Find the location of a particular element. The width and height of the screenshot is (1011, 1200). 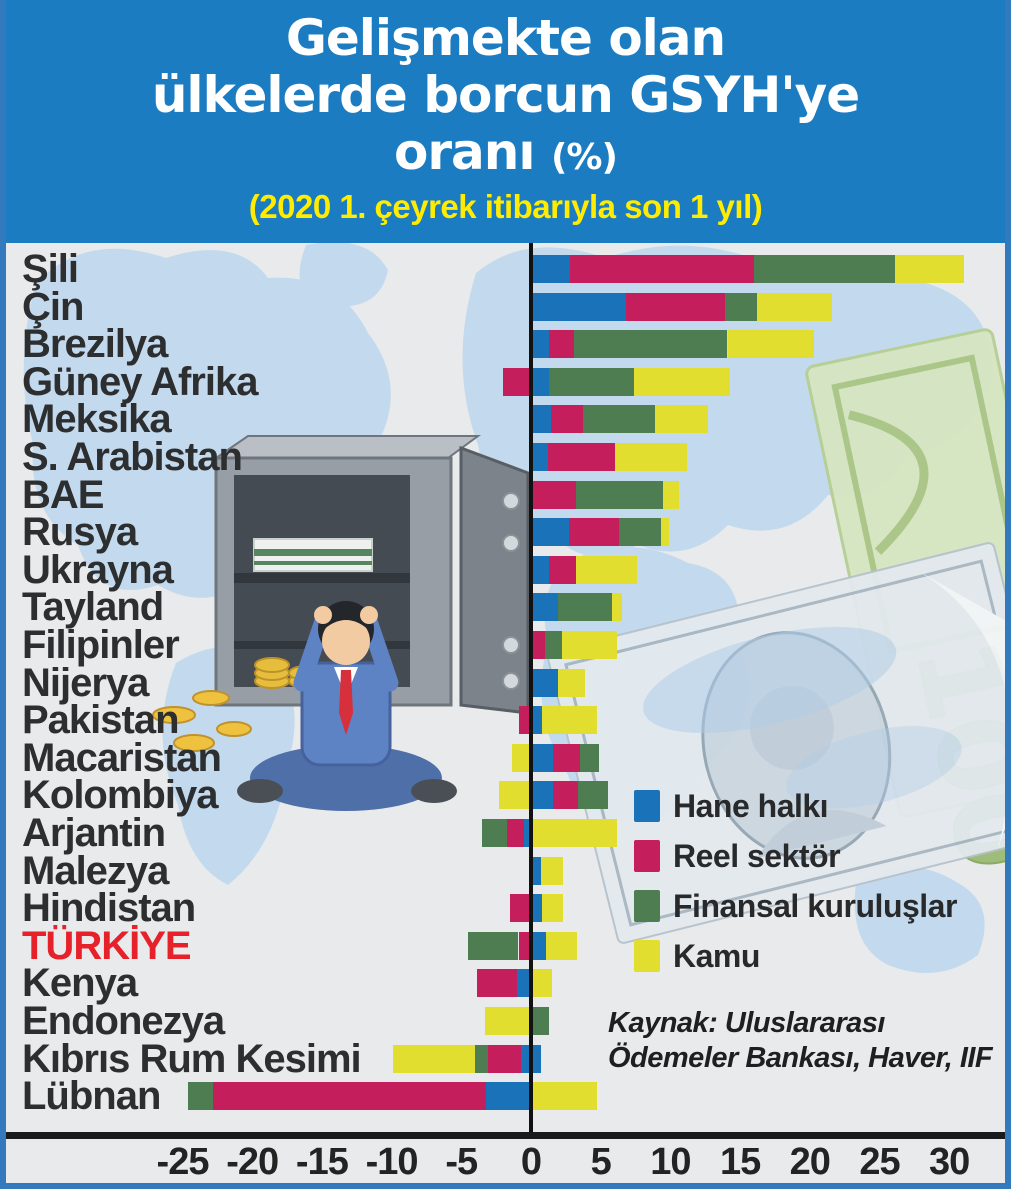

worried-man-illustration is located at coordinates (347, 706).